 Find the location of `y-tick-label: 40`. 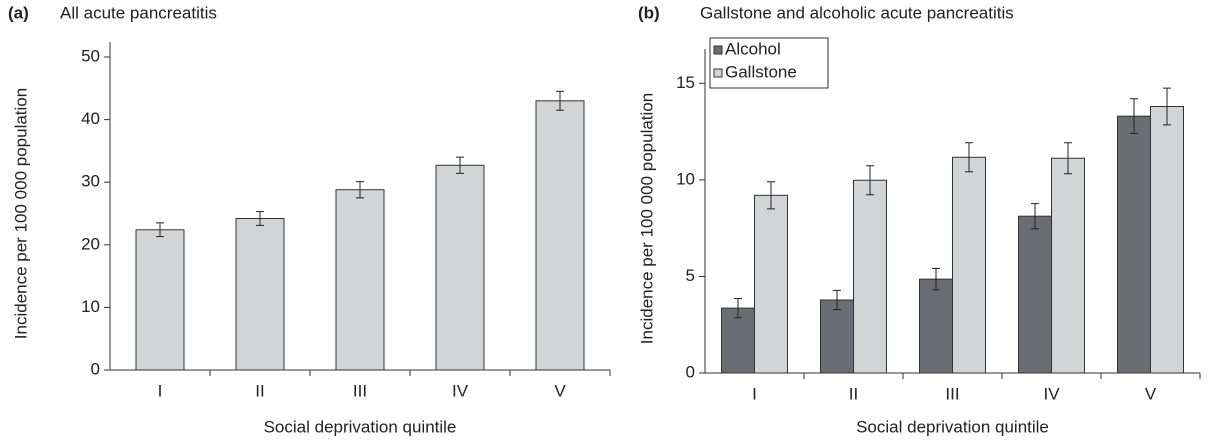

y-tick-label: 40 is located at coordinates (90, 118).